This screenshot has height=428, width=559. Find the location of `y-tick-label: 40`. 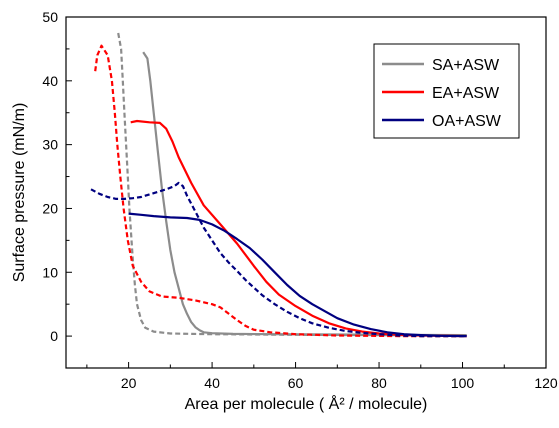

y-tick-label: 40 is located at coordinates (50, 81).